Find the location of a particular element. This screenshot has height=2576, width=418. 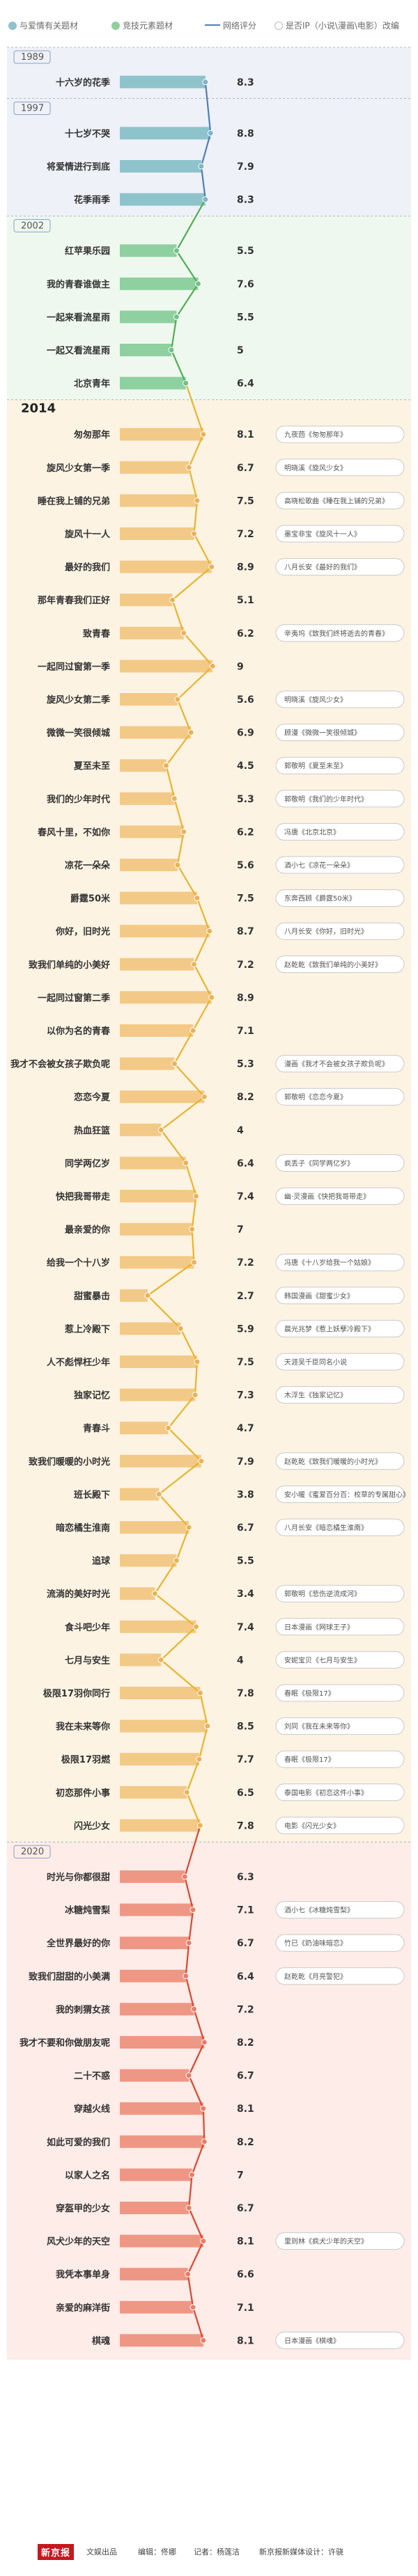

drama-title-label: 快把我哥带走 is located at coordinates (83, 1196).